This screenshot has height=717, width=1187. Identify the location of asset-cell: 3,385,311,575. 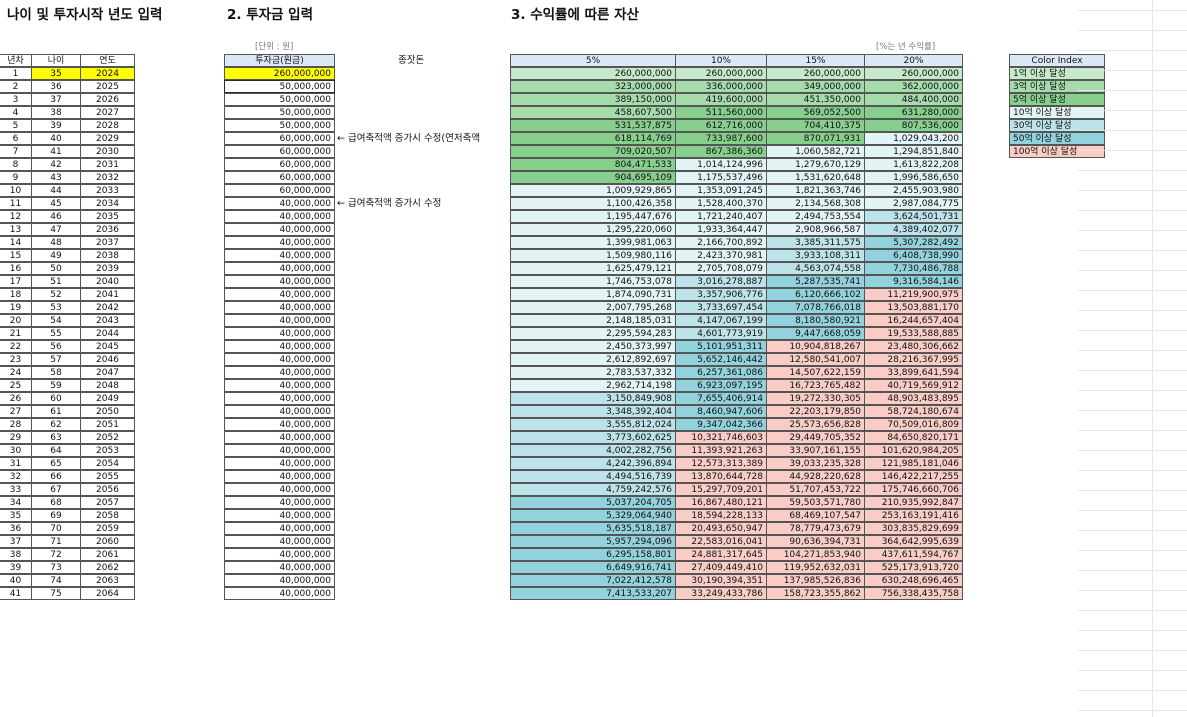
(815, 242).